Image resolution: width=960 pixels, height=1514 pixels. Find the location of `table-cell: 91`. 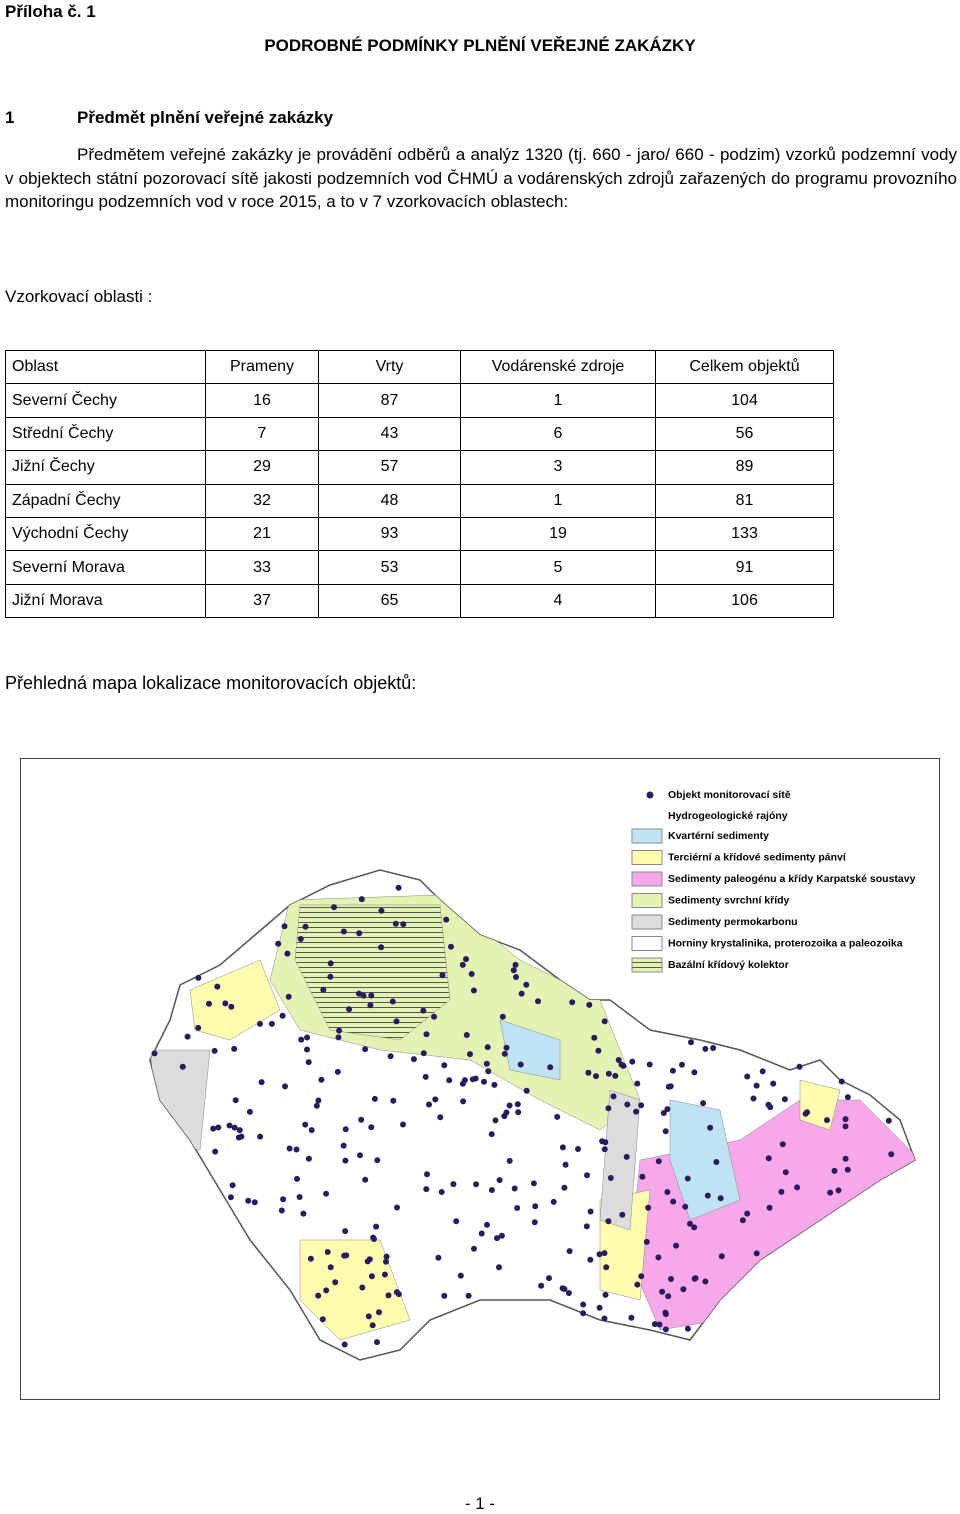

table-cell: 91 is located at coordinates (744, 567).